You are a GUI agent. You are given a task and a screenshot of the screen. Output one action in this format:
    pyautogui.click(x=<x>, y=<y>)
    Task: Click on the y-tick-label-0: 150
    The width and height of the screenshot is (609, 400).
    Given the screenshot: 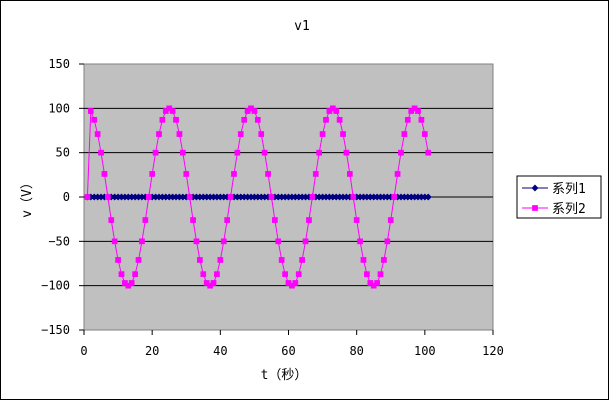 What is the action you would take?
    pyautogui.click(x=59, y=64)
    